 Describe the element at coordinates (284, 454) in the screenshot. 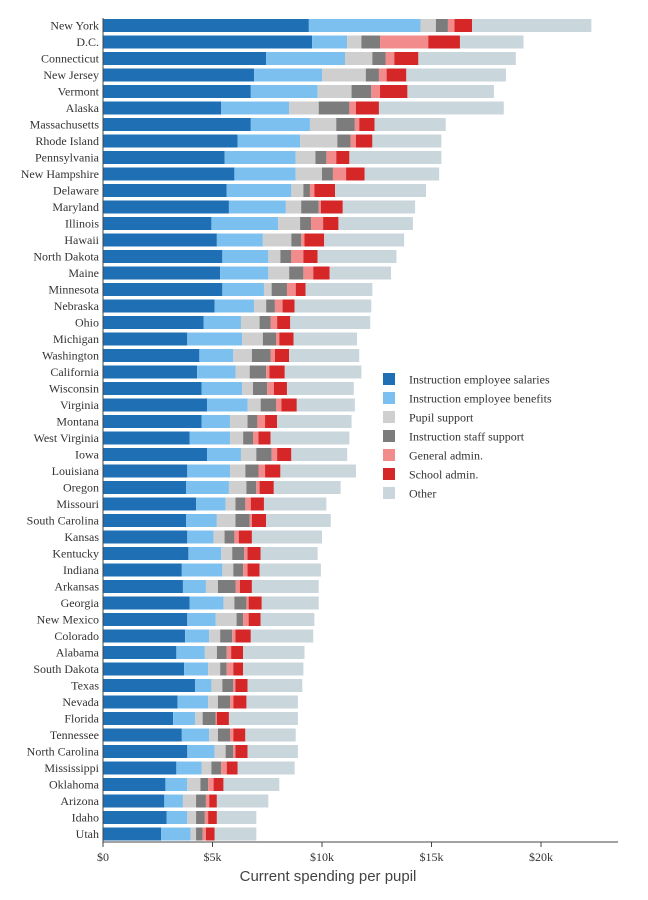

I see `bar-segment-iowa-school-admin` at that location.